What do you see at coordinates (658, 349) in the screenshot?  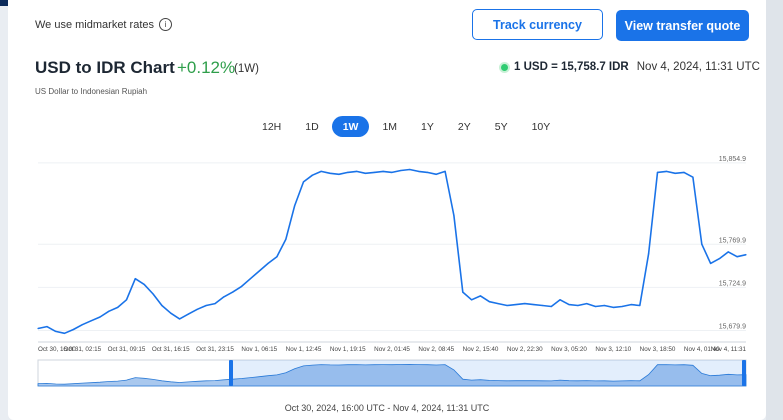 I see `x-tick-label: Nov 3, 18:50` at bounding box center [658, 349].